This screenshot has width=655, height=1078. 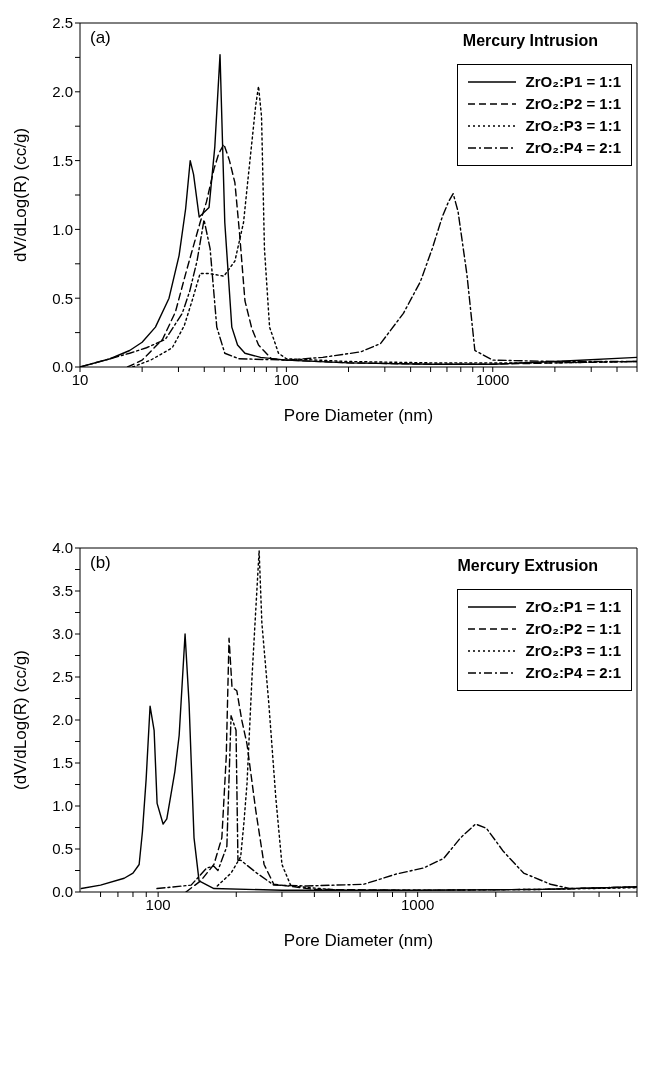 What do you see at coordinates (530, 41) in the screenshot?
I see `text: Mercury Intrusion` at bounding box center [530, 41].